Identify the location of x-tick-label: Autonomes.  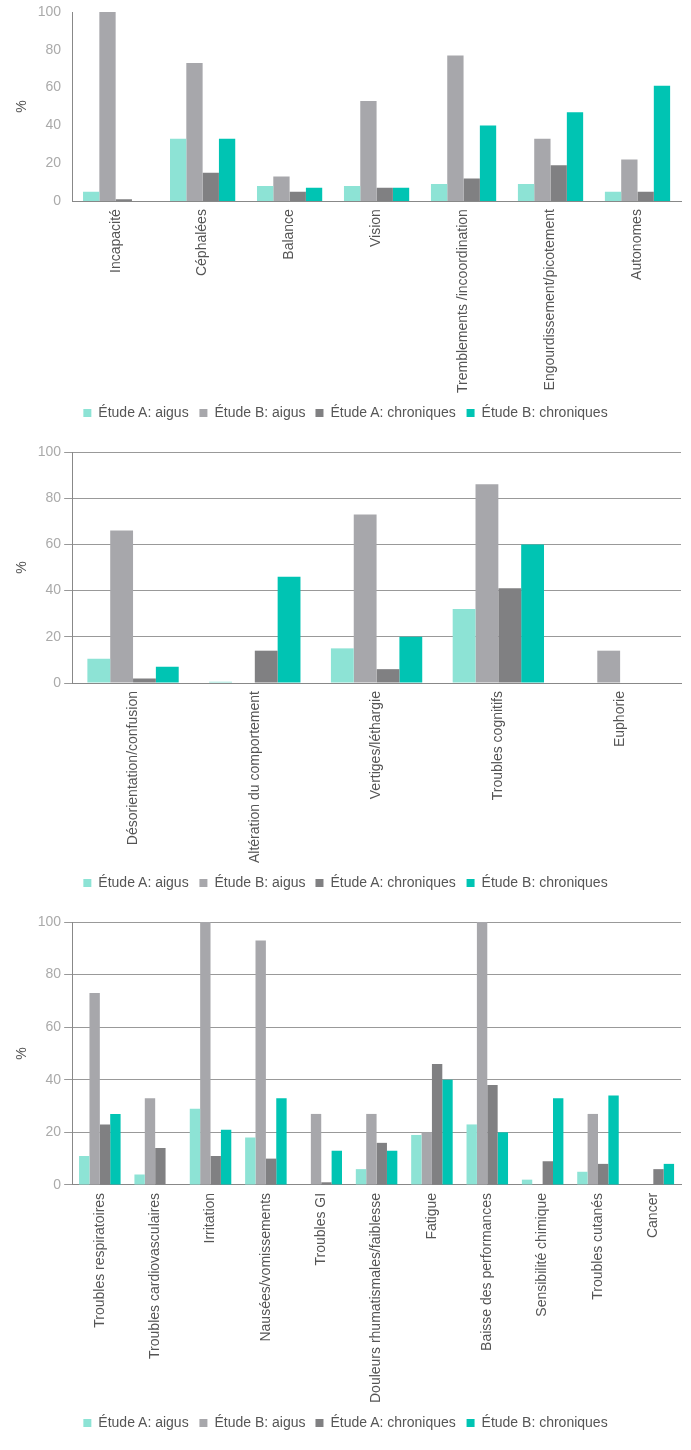
(636, 244).